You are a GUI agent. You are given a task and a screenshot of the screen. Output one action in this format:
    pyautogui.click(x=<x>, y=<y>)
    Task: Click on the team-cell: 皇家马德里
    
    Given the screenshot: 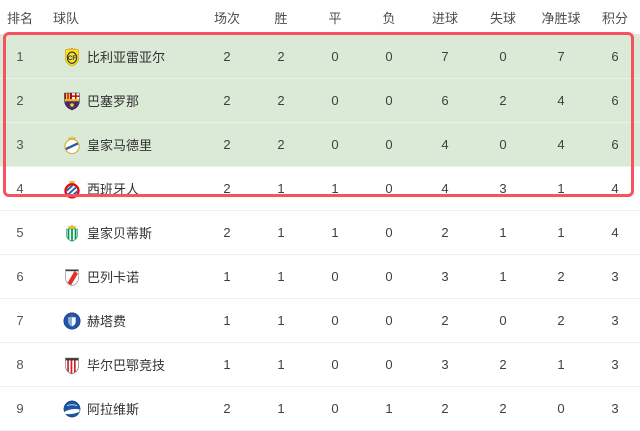 What is the action you would take?
    pyautogui.click(x=120, y=145)
    